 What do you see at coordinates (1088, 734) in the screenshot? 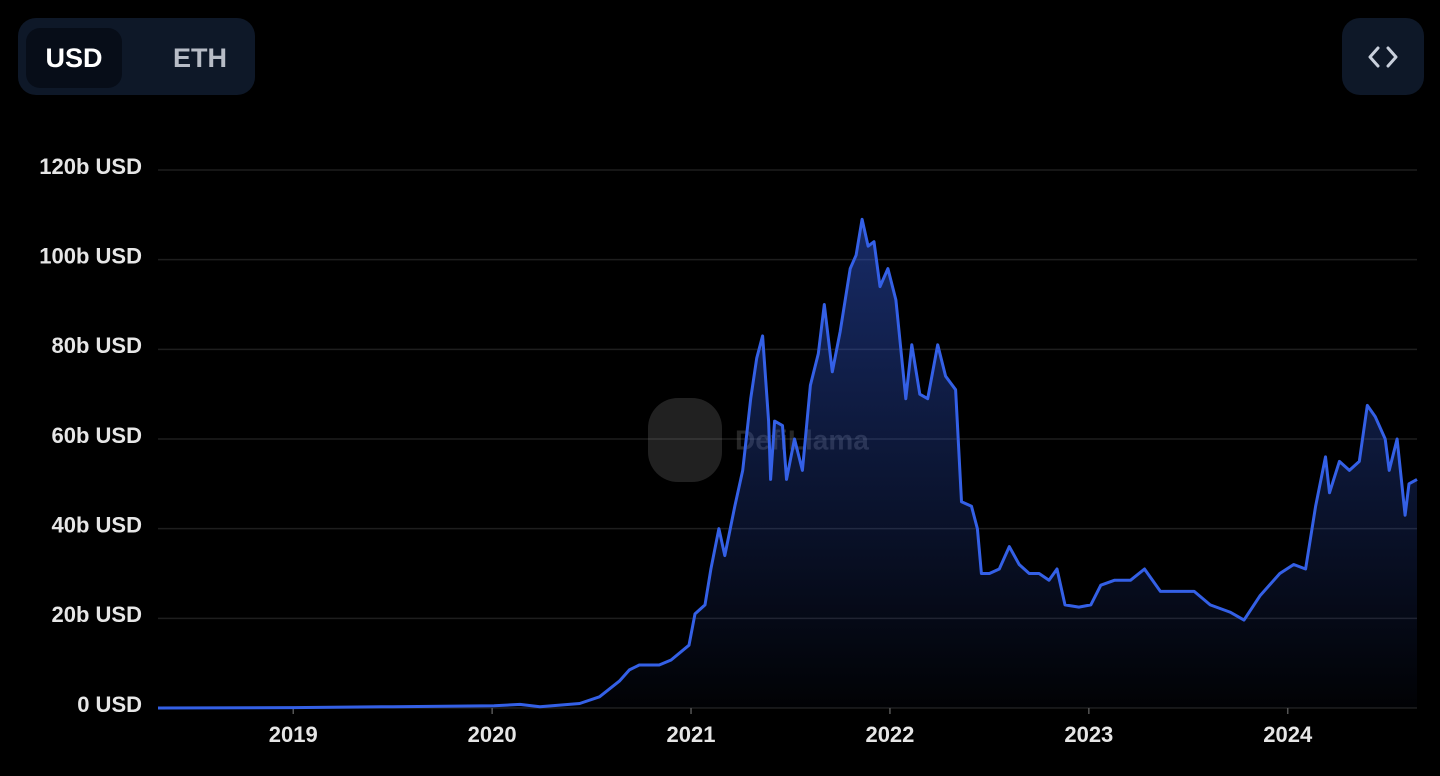
I see `x-tick-label: 2023` at bounding box center [1088, 734].